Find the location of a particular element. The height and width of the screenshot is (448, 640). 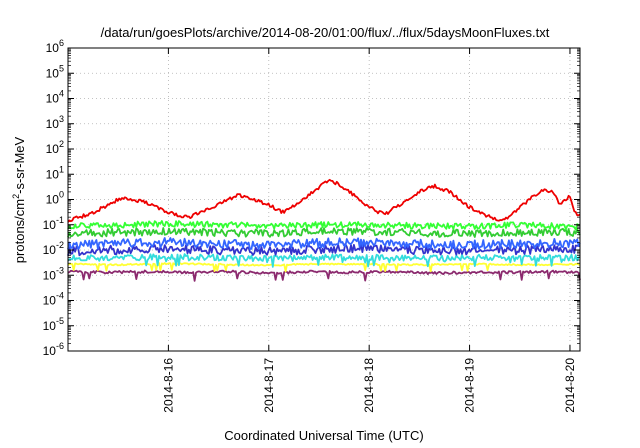

y-tick-label: 10⁴ is located at coordinates (55, 97).